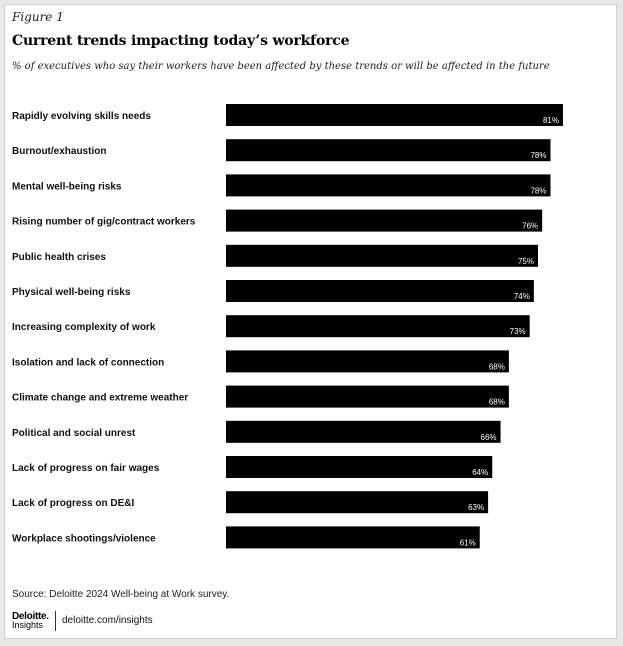 The image size is (623, 646). What do you see at coordinates (526, 261) in the screenshot?
I see `bar-value-label: 75%` at bounding box center [526, 261].